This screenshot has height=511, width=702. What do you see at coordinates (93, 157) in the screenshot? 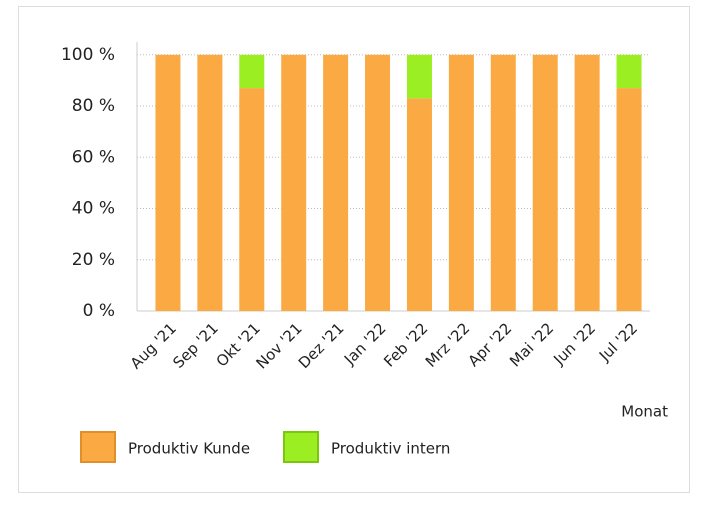
I see `y-tick-label: 60 %` at bounding box center [93, 157].